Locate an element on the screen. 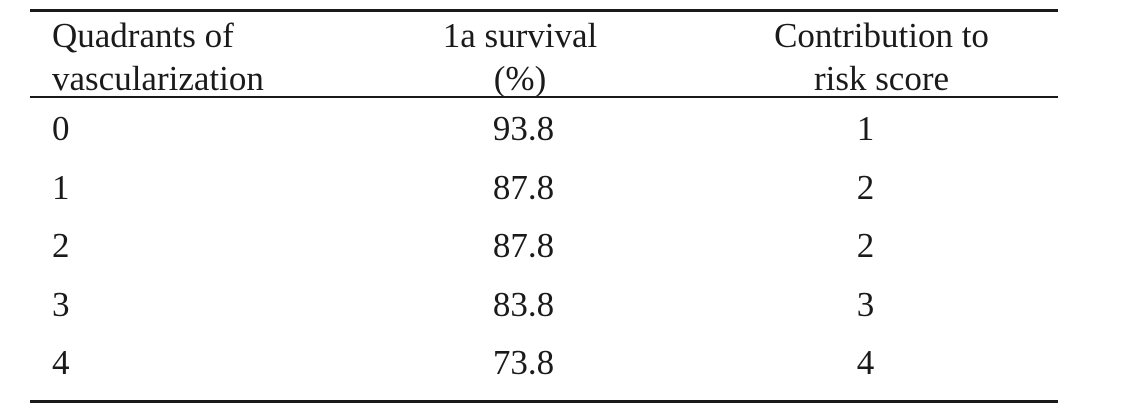 Image resolution: width=1135 pixels, height=404 pixels. header-quadrants-line2: vascularization is located at coordinates (158, 78).